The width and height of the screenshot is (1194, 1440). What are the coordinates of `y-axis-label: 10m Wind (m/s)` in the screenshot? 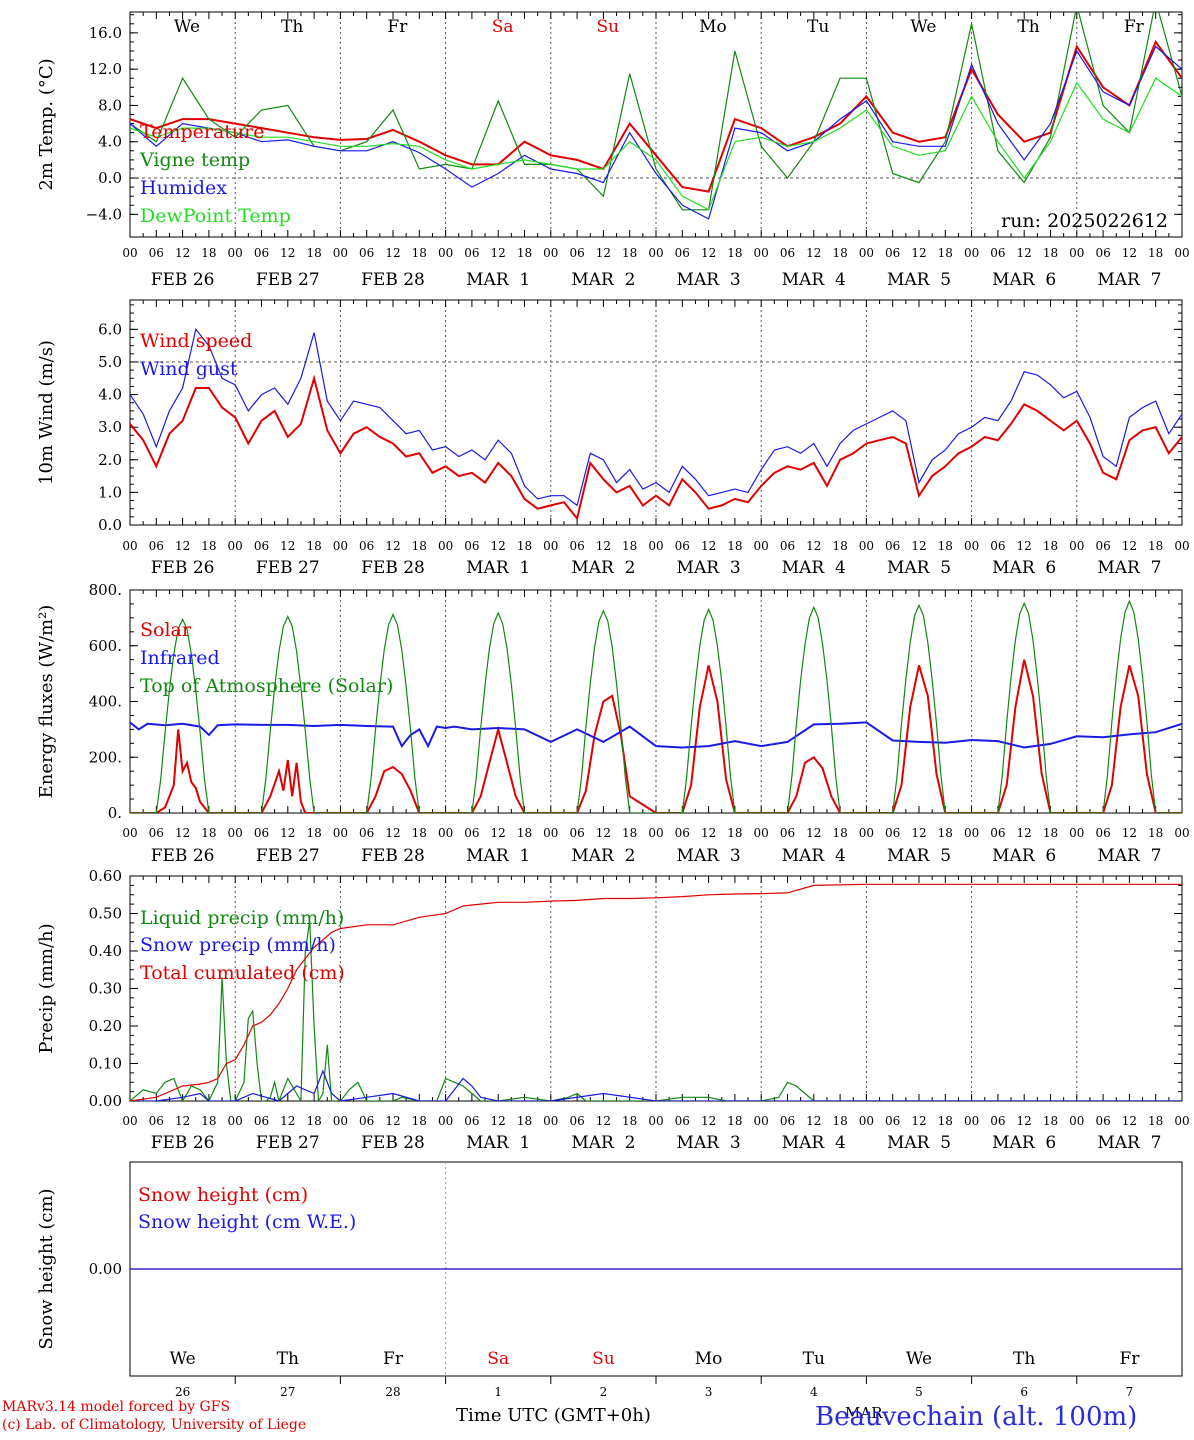 It's located at (46, 412).